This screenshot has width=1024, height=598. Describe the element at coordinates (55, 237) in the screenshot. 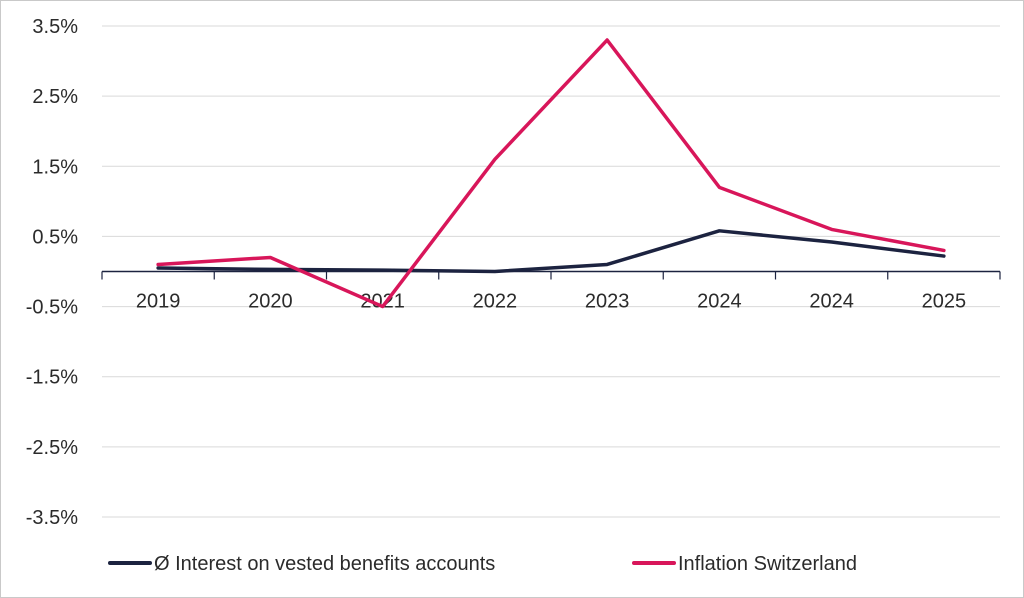

I see `y-tick-label: 0.5%` at that location.